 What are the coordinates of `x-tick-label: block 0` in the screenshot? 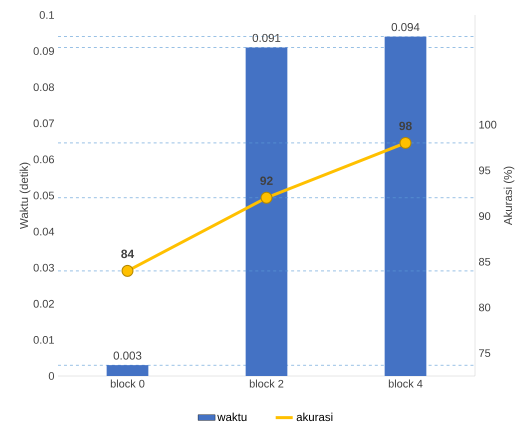 It's located at (127, 384).